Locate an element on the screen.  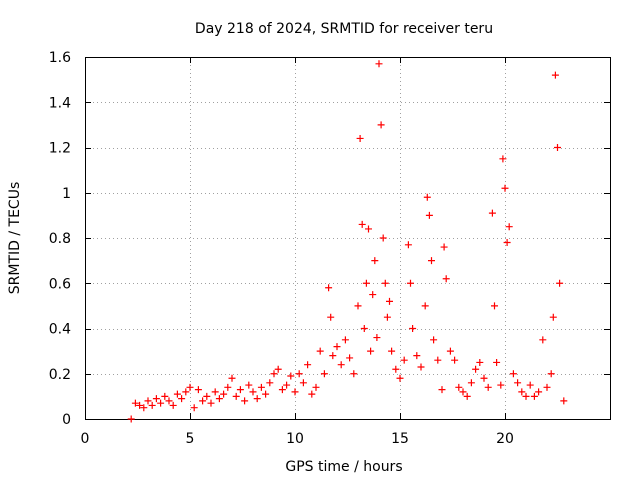
y-tick-label: 0.2 is located at coordinates (60, 375).